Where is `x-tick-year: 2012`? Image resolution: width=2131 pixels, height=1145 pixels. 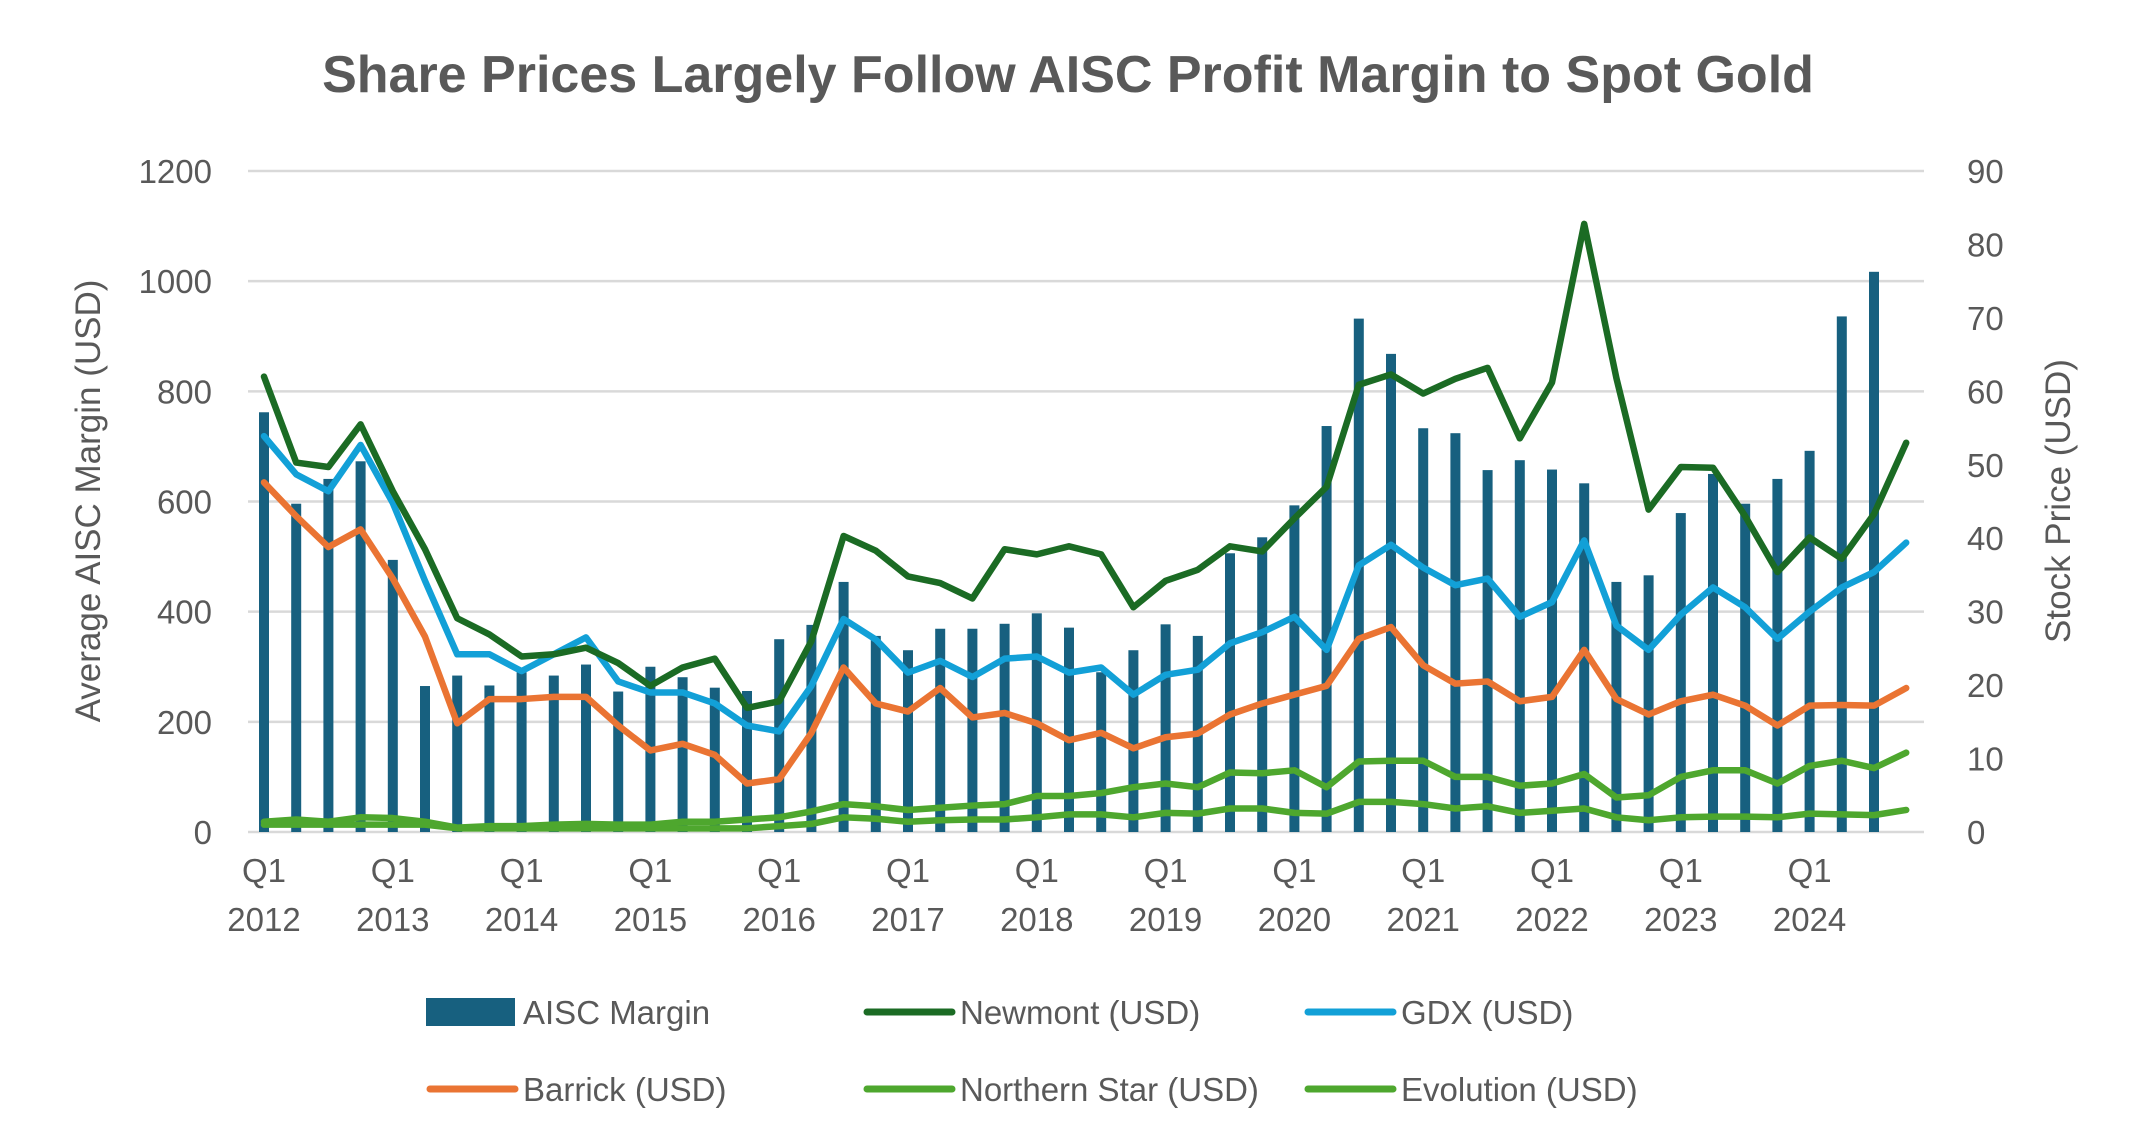
x-tick-year: 2012 is located at coordinates (263, 919).